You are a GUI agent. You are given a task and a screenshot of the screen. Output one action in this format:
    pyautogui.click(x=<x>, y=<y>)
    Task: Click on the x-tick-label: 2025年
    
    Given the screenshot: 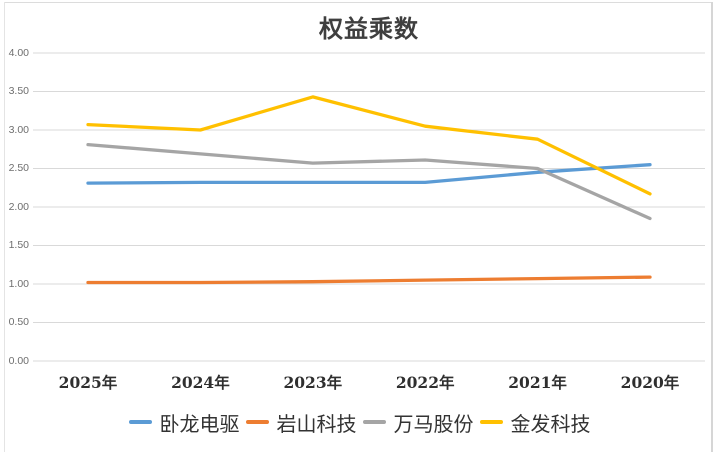 What is the action you would take?
    pyautogui.click(x=88, y=382)
    